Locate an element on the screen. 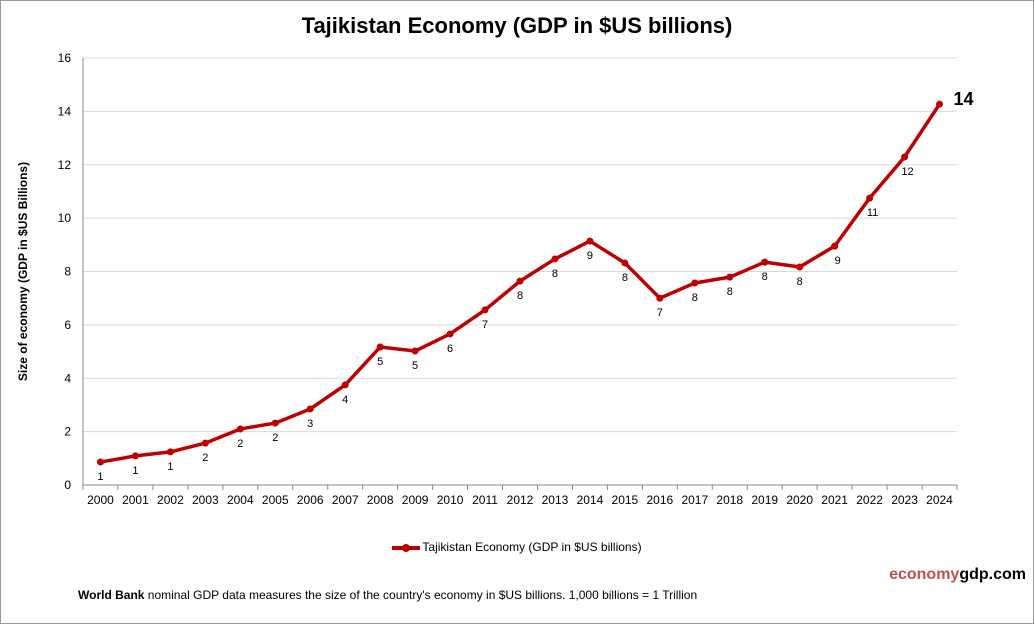 Image resolution: width=1034 pixels, height=624 pixels. y-tick-label: 4 is located at coordinates (67, 378).